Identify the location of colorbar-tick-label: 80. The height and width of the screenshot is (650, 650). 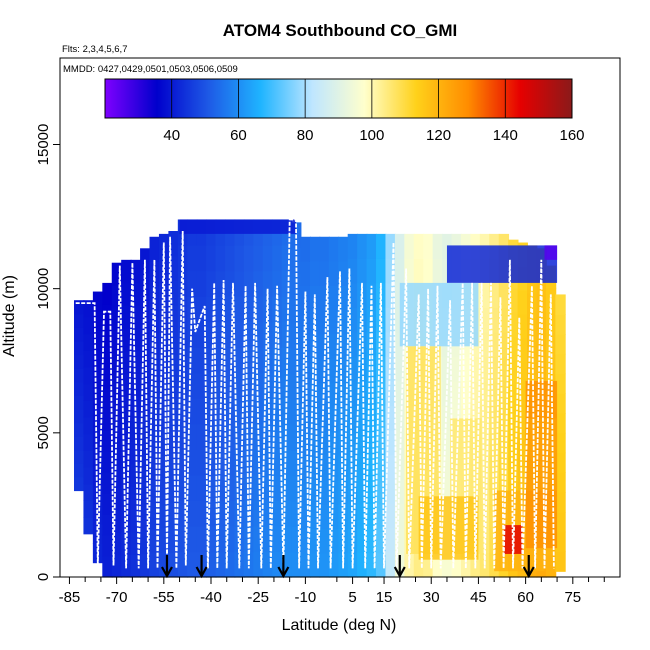
(305, 135).